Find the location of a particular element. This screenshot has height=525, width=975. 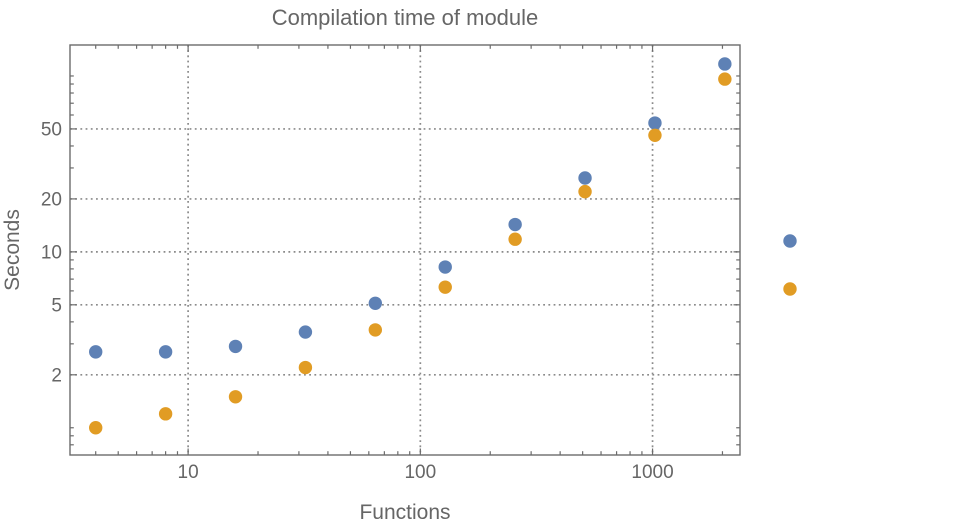

x-tick-label: 10 is located at coordinates (188, 472).